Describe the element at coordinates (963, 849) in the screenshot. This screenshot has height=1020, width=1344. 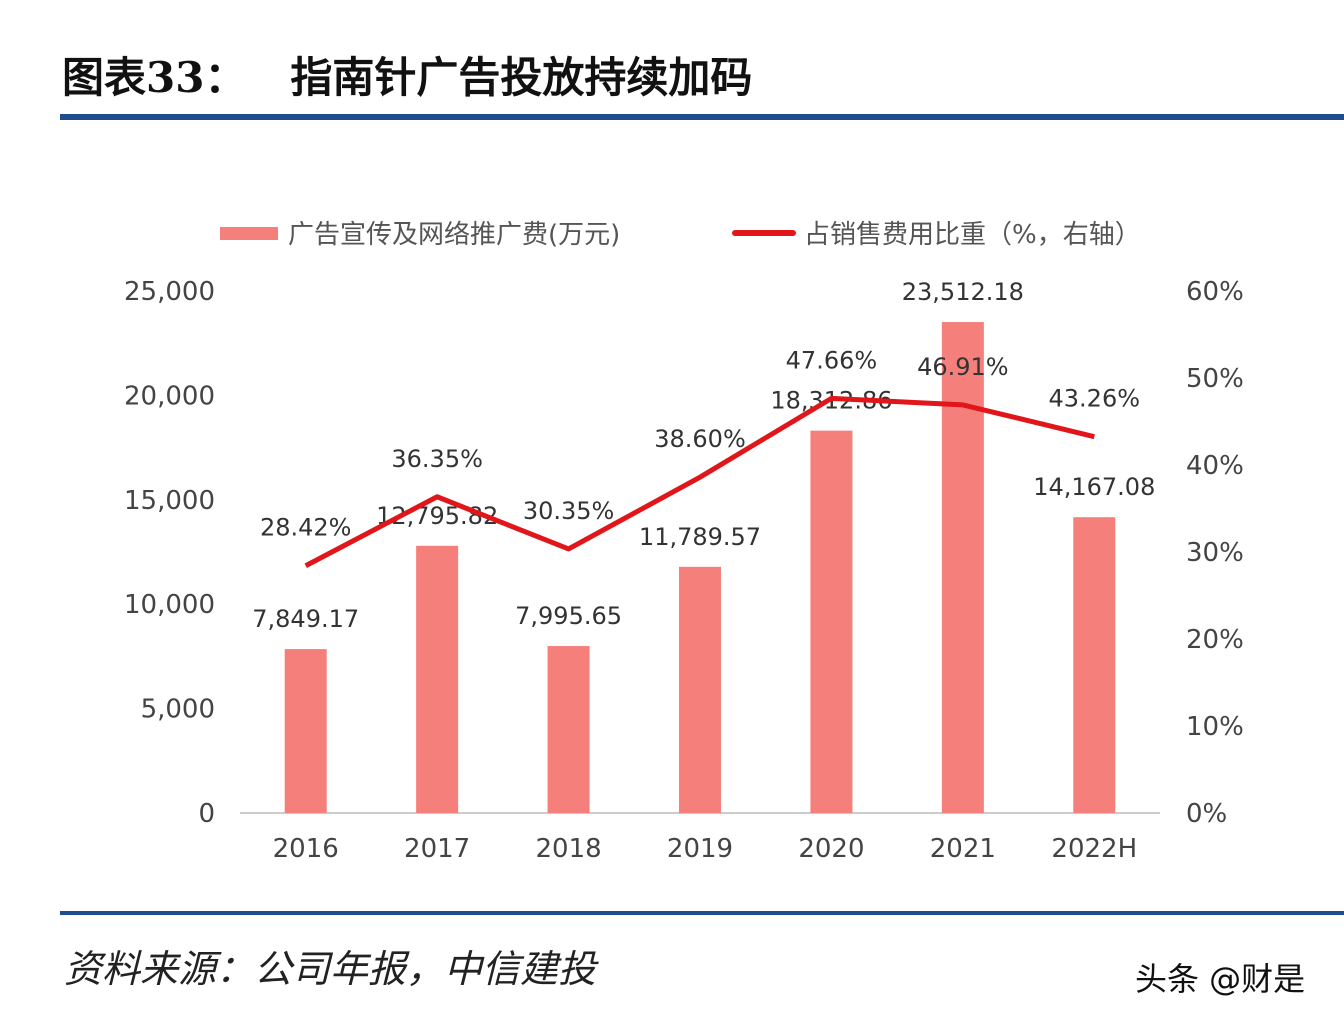
I see `x-tick: 2021` at that location.